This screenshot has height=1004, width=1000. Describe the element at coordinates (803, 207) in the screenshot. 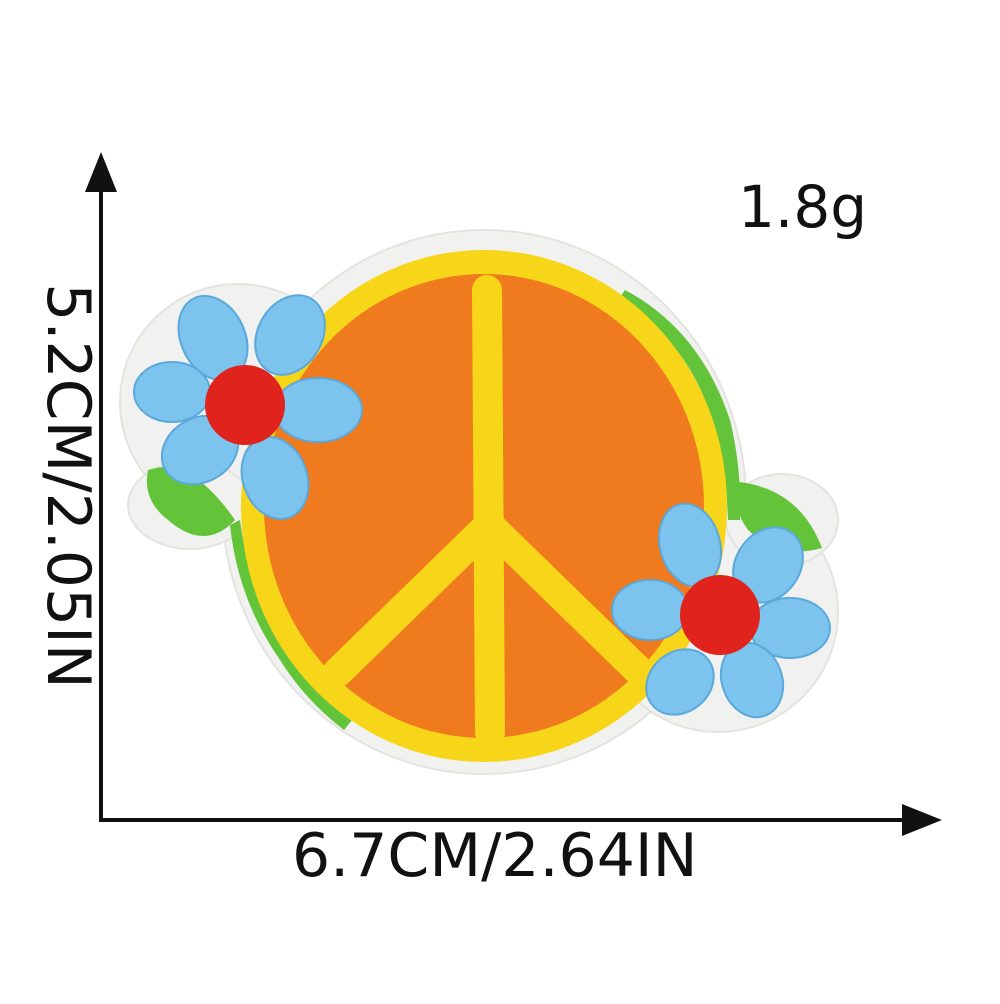

I see `weight-label: 1.8g` at that location.